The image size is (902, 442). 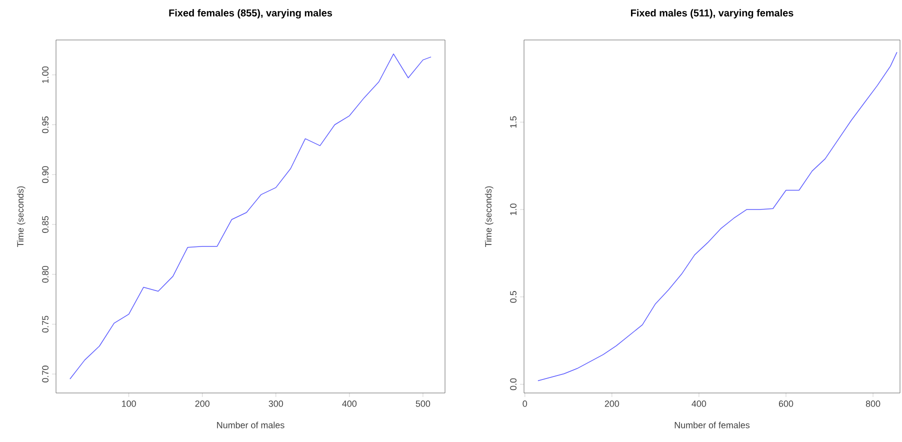 I want to click on y-tick-label: 1.00, so click(x=45, y=74).